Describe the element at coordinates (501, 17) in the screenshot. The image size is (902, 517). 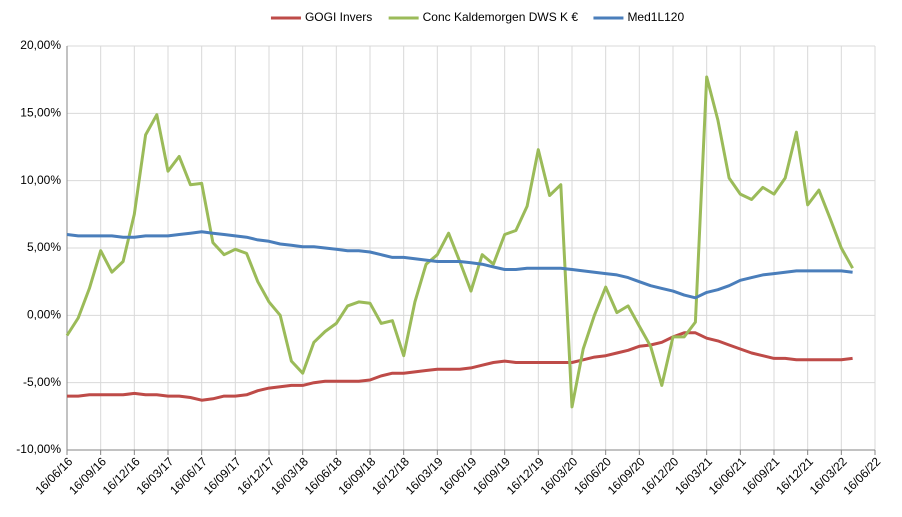
I see `legend-label: Conc Kaldemorgen DWS K €` at that location.